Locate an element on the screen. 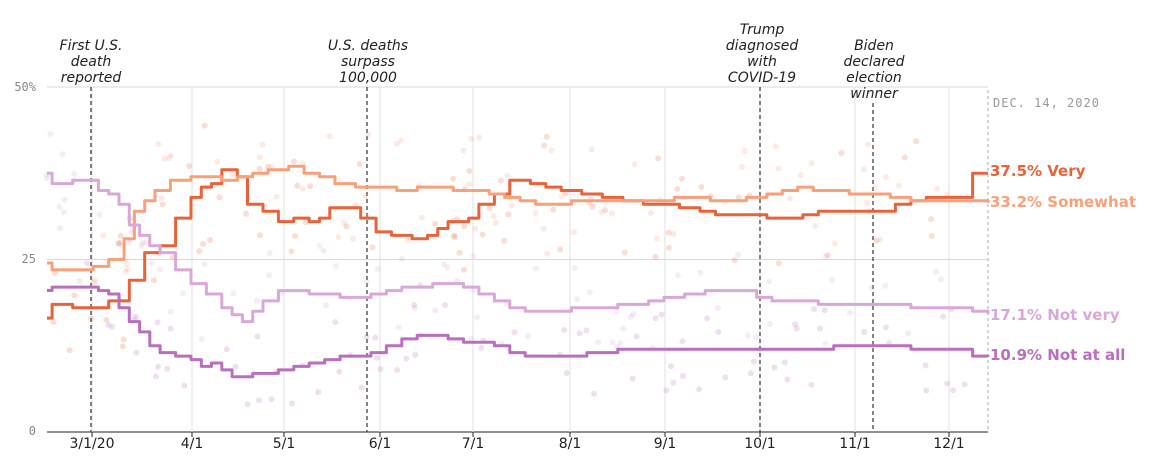  annotation-biden-winner: Biden declared election winner is located at coordinates (874, 70).